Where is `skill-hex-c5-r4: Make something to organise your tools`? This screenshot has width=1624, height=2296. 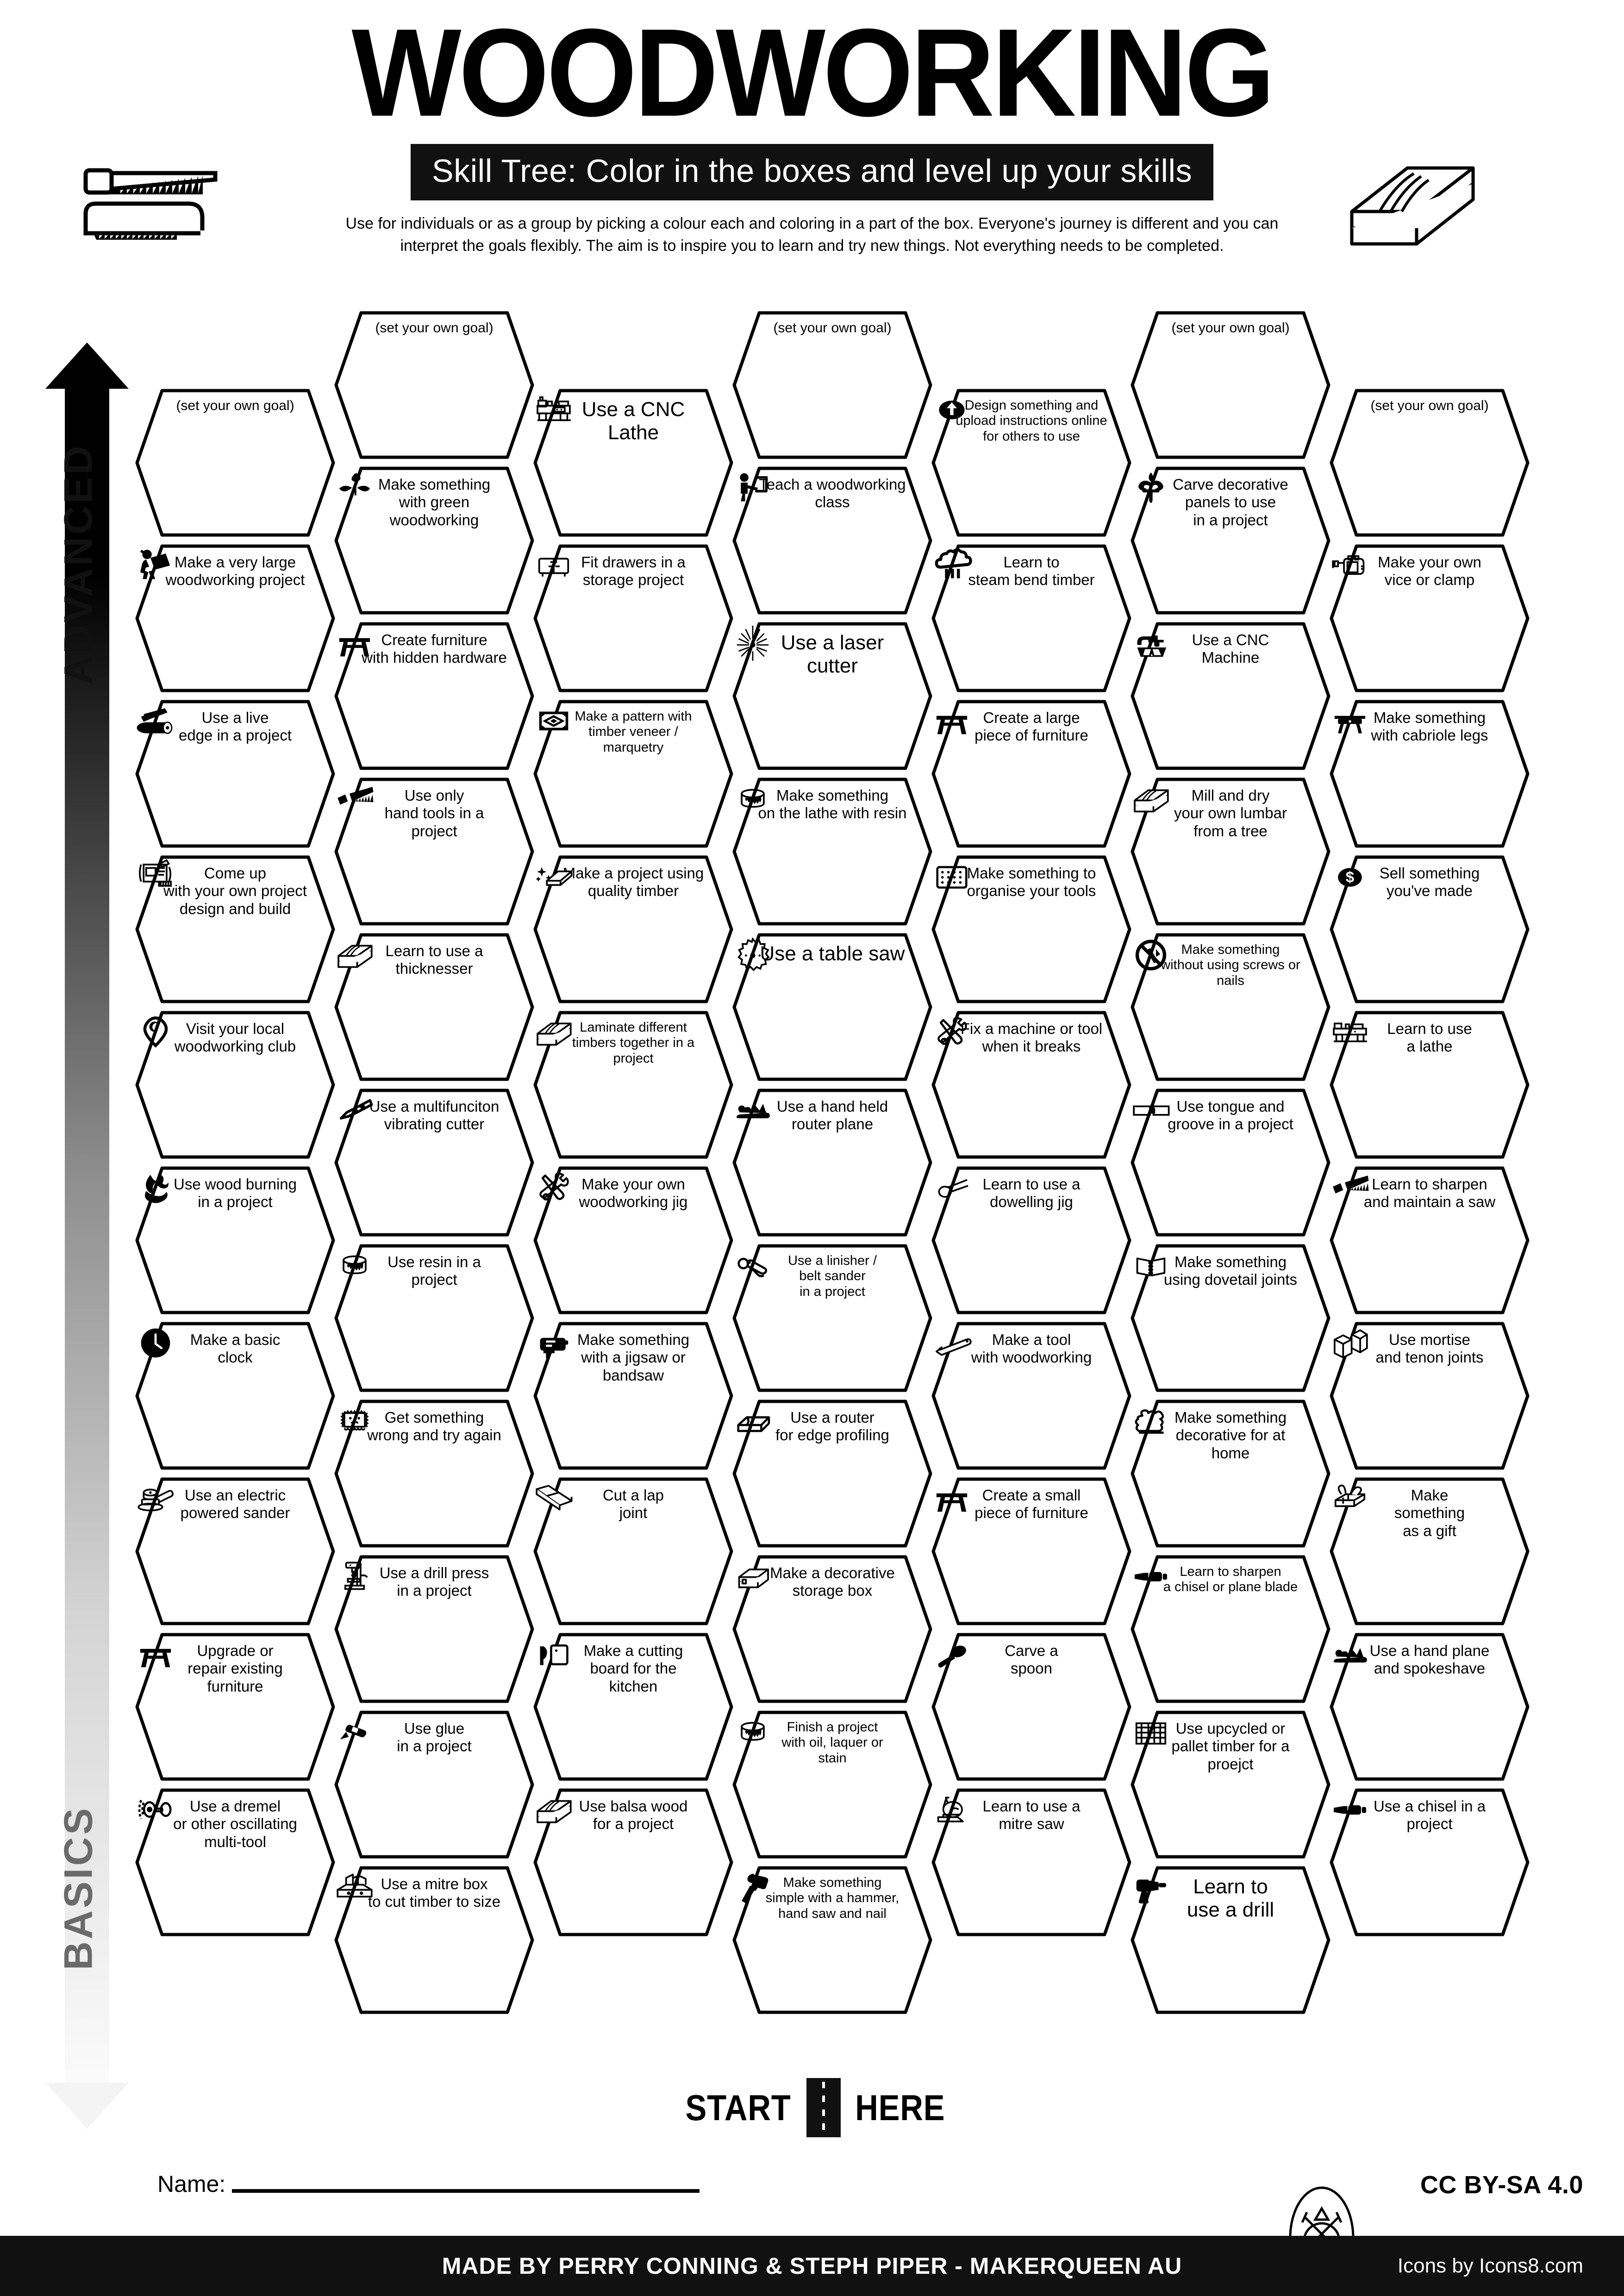
skill-hex-c5-r4: Make something to organise your tools is located at coordinates (1031, 929).